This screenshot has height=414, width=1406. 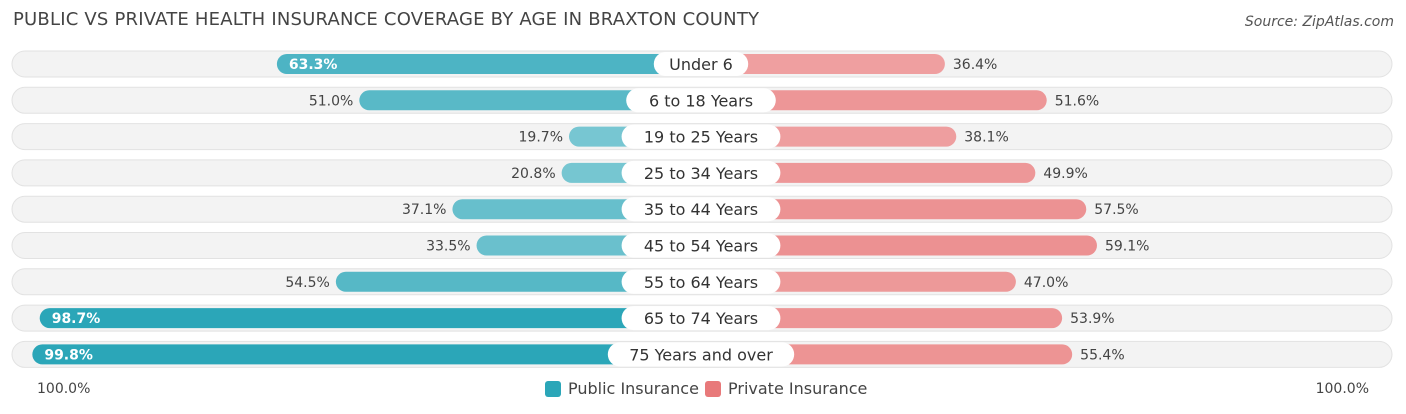 I want to click on private-value-label: 57.5%, so click(x=1116, y=210).